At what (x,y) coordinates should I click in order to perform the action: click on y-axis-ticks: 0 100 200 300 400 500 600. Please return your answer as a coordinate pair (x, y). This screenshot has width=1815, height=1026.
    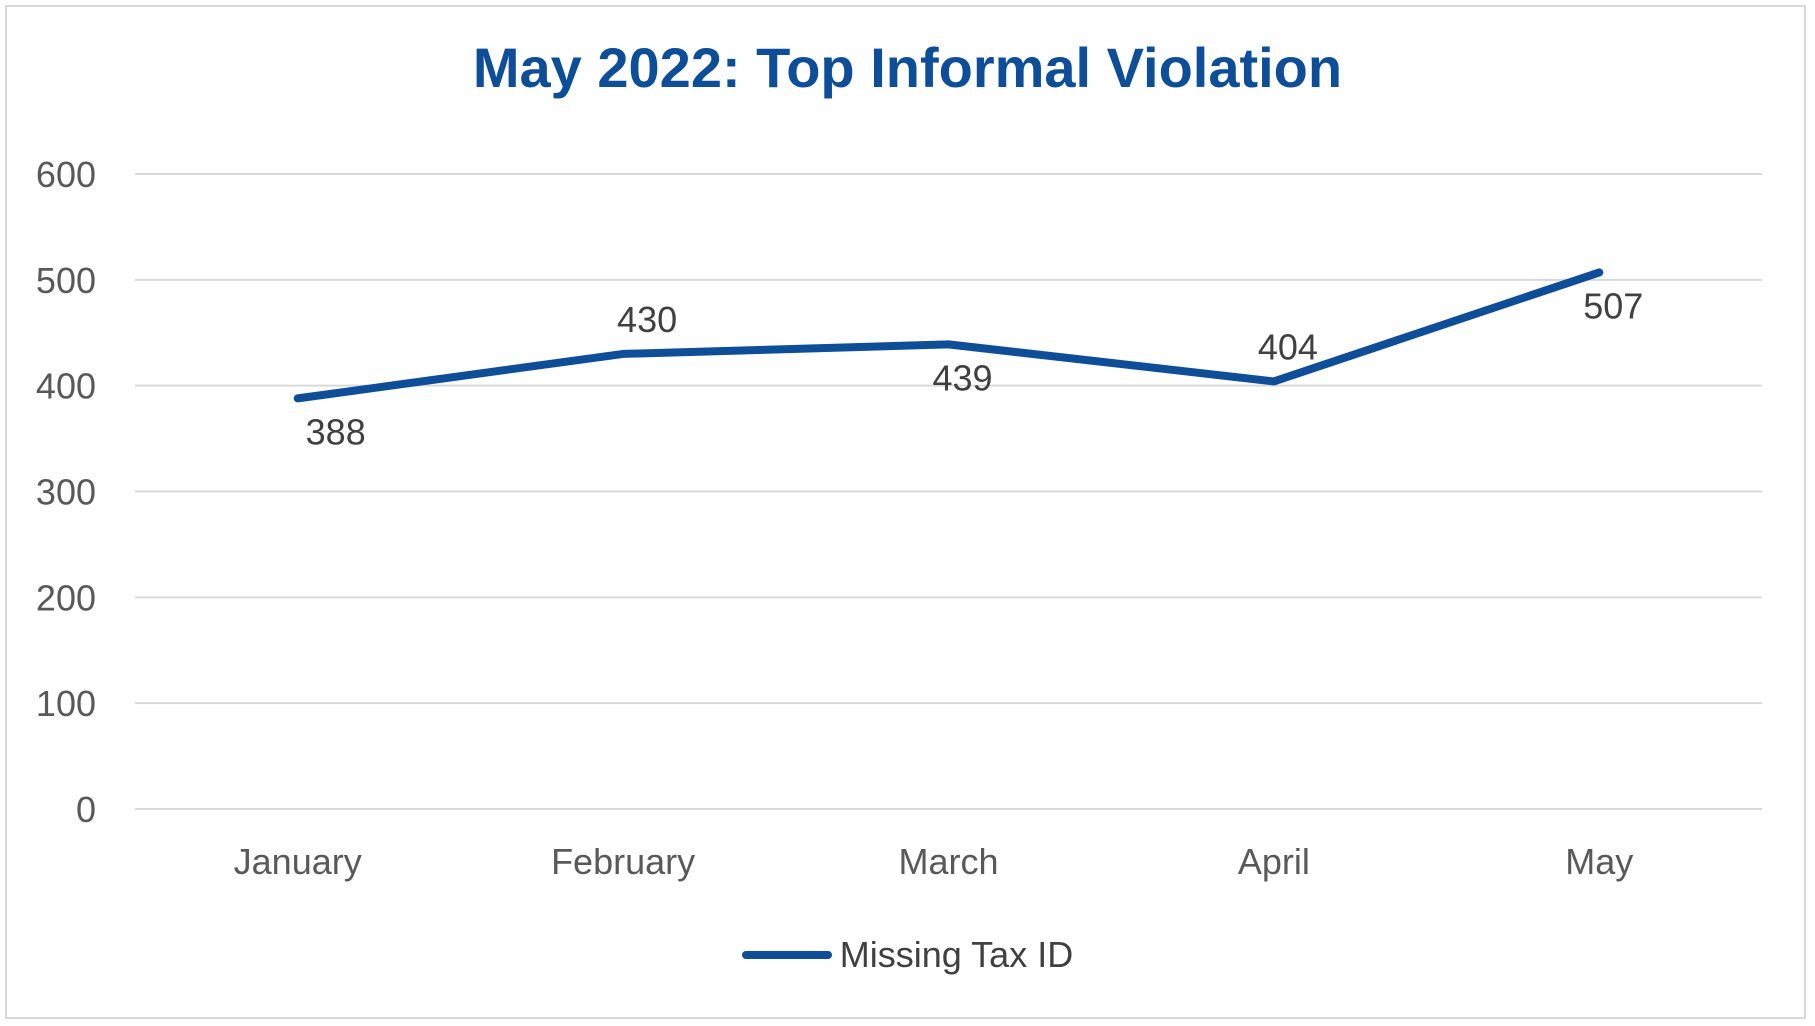
    Looking at the image, I should click on (66, 492).